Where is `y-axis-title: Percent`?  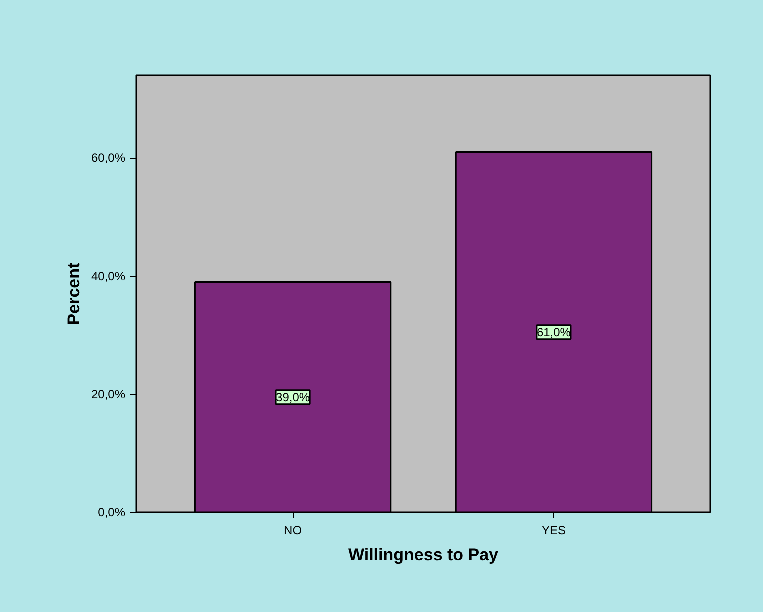
y-axis-title: Percent is located at coordinates (74, 294).